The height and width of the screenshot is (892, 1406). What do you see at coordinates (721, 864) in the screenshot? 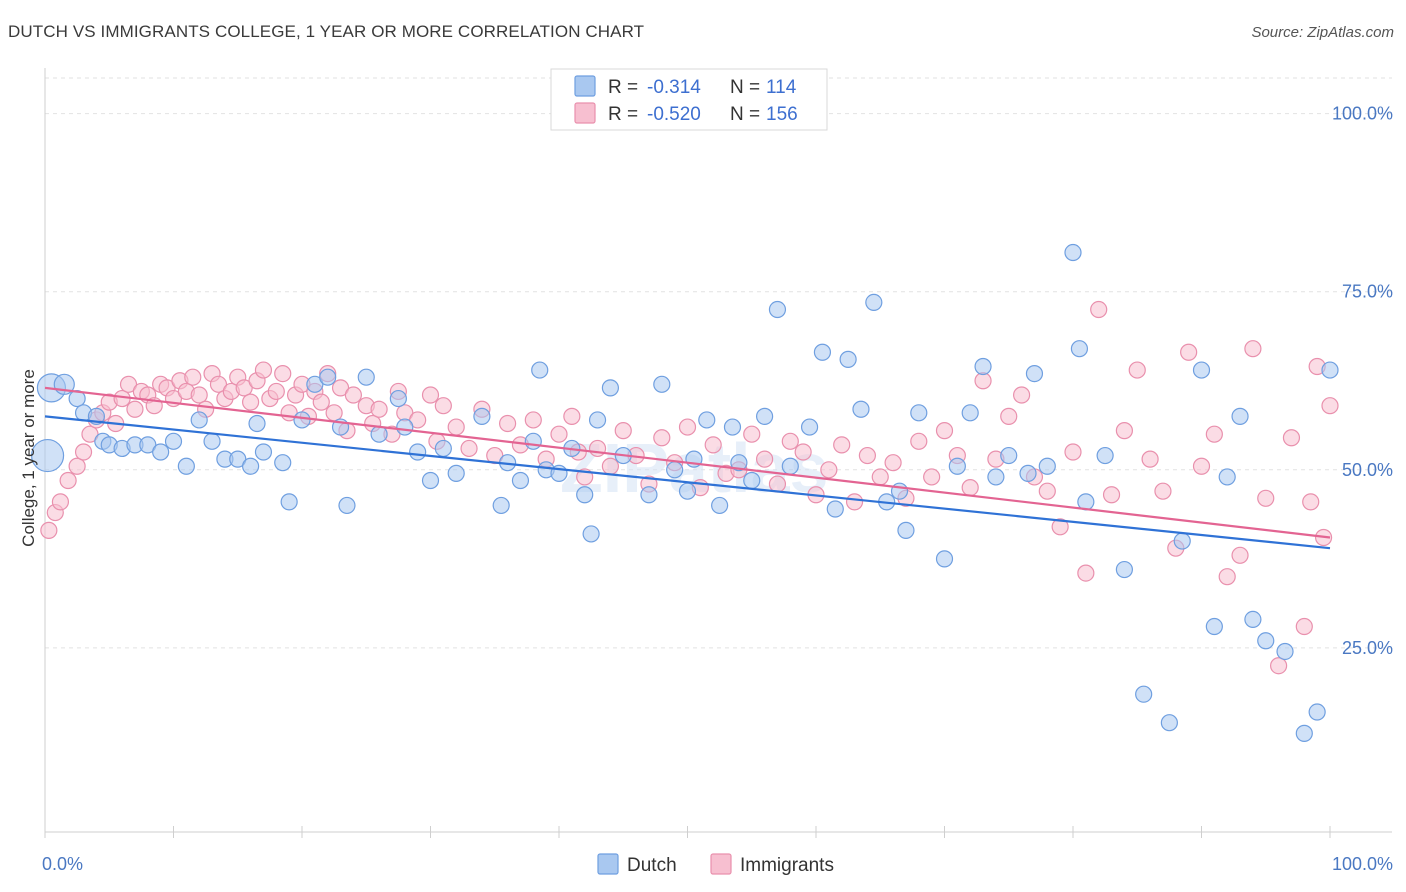
I see `imm-bottom-legend-swatch` at bounding box center [721, 864].